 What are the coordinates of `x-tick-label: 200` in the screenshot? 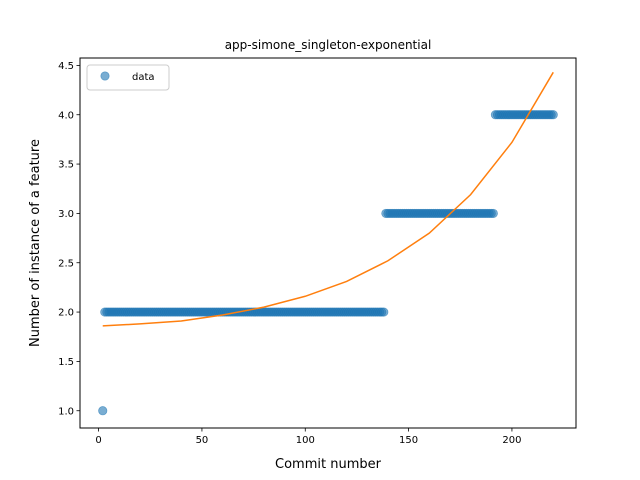 It's located at (511, 440).